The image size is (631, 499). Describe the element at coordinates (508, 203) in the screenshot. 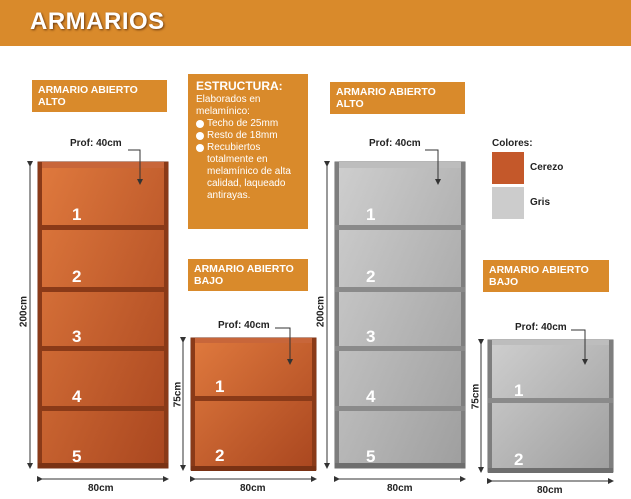

I see `swatch-gris` at that location.